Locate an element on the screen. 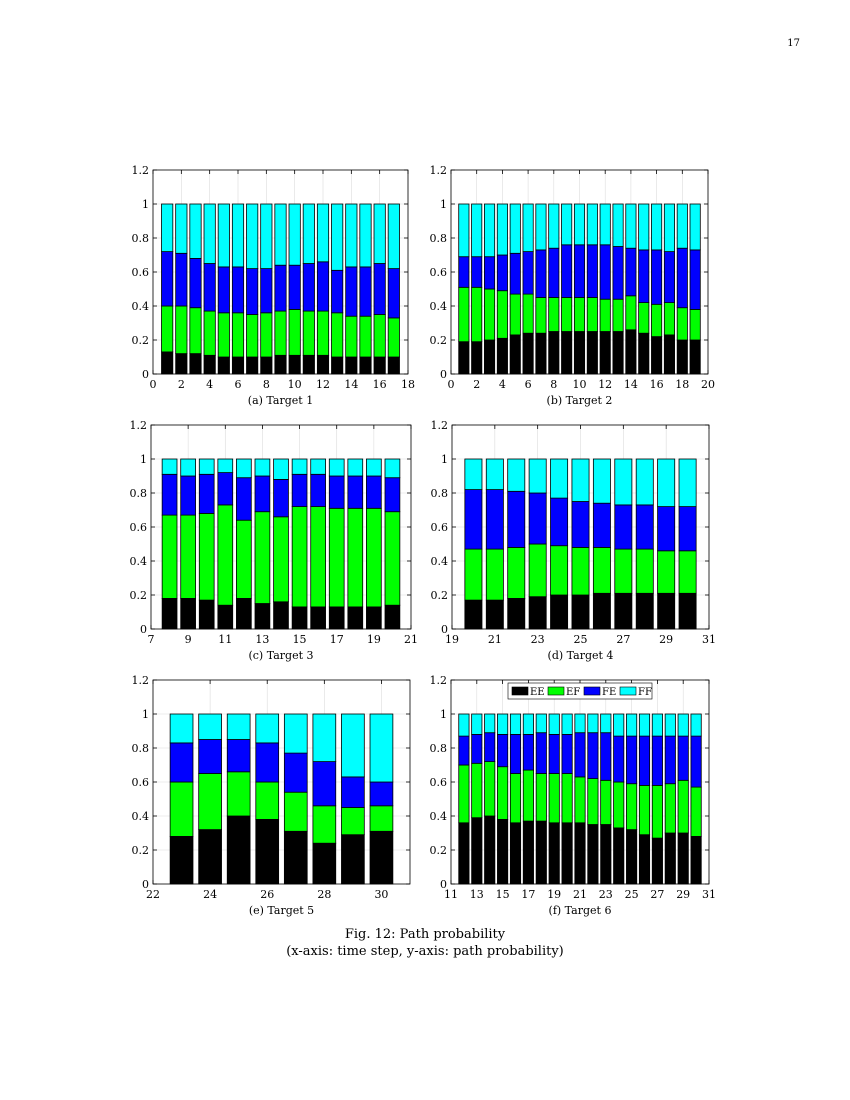 The image size is (850, 1100). bar-EE-x26 is located at coordinates (267, 852).